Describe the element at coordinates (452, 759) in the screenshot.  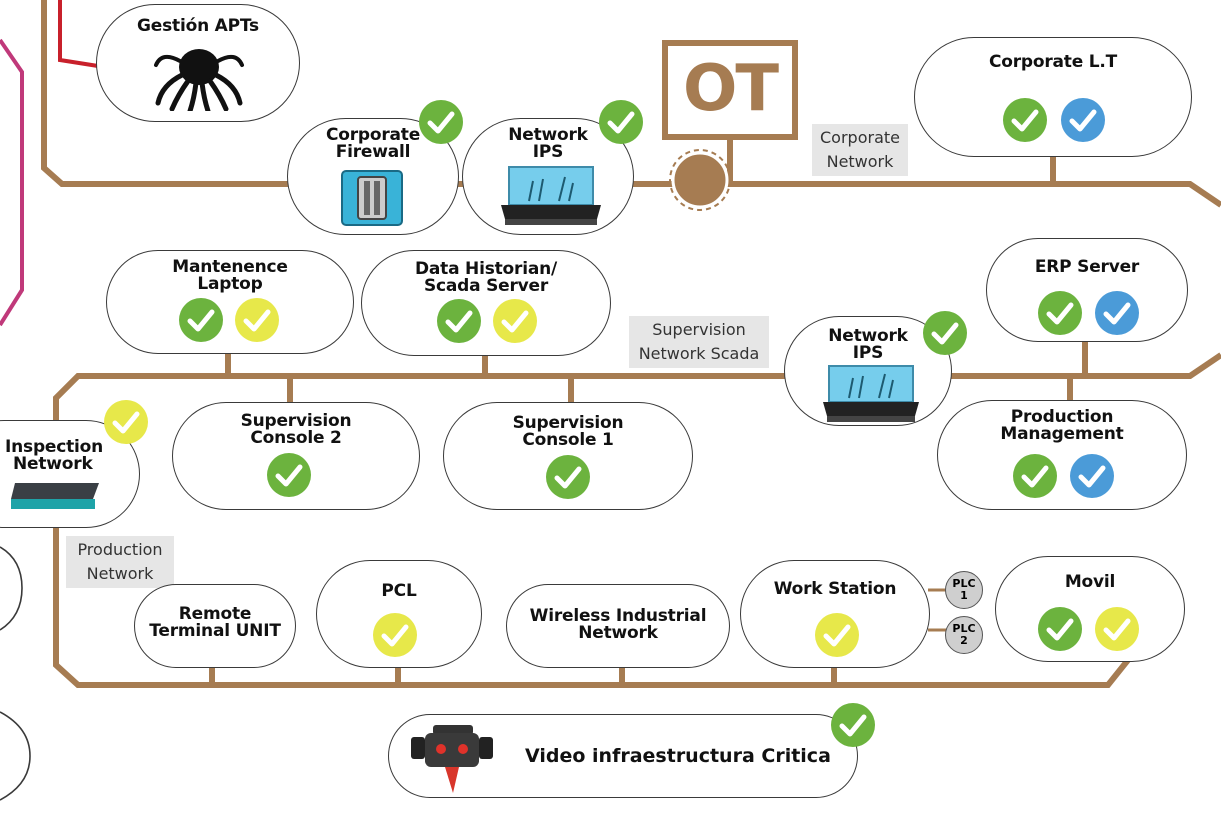
I see `robot-camera-icon` at that location.